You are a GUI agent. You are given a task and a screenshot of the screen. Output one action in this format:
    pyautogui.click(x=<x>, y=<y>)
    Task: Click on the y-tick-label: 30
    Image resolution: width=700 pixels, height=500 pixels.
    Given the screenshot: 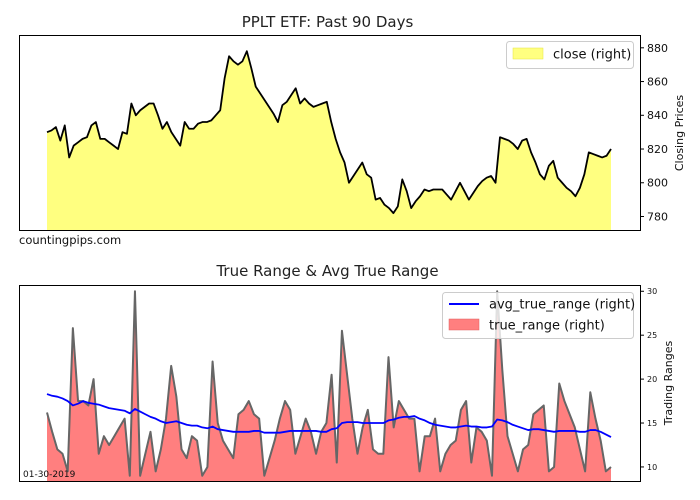 What is the action you would take?
    pyautogui.click(x=652, y=291)
    